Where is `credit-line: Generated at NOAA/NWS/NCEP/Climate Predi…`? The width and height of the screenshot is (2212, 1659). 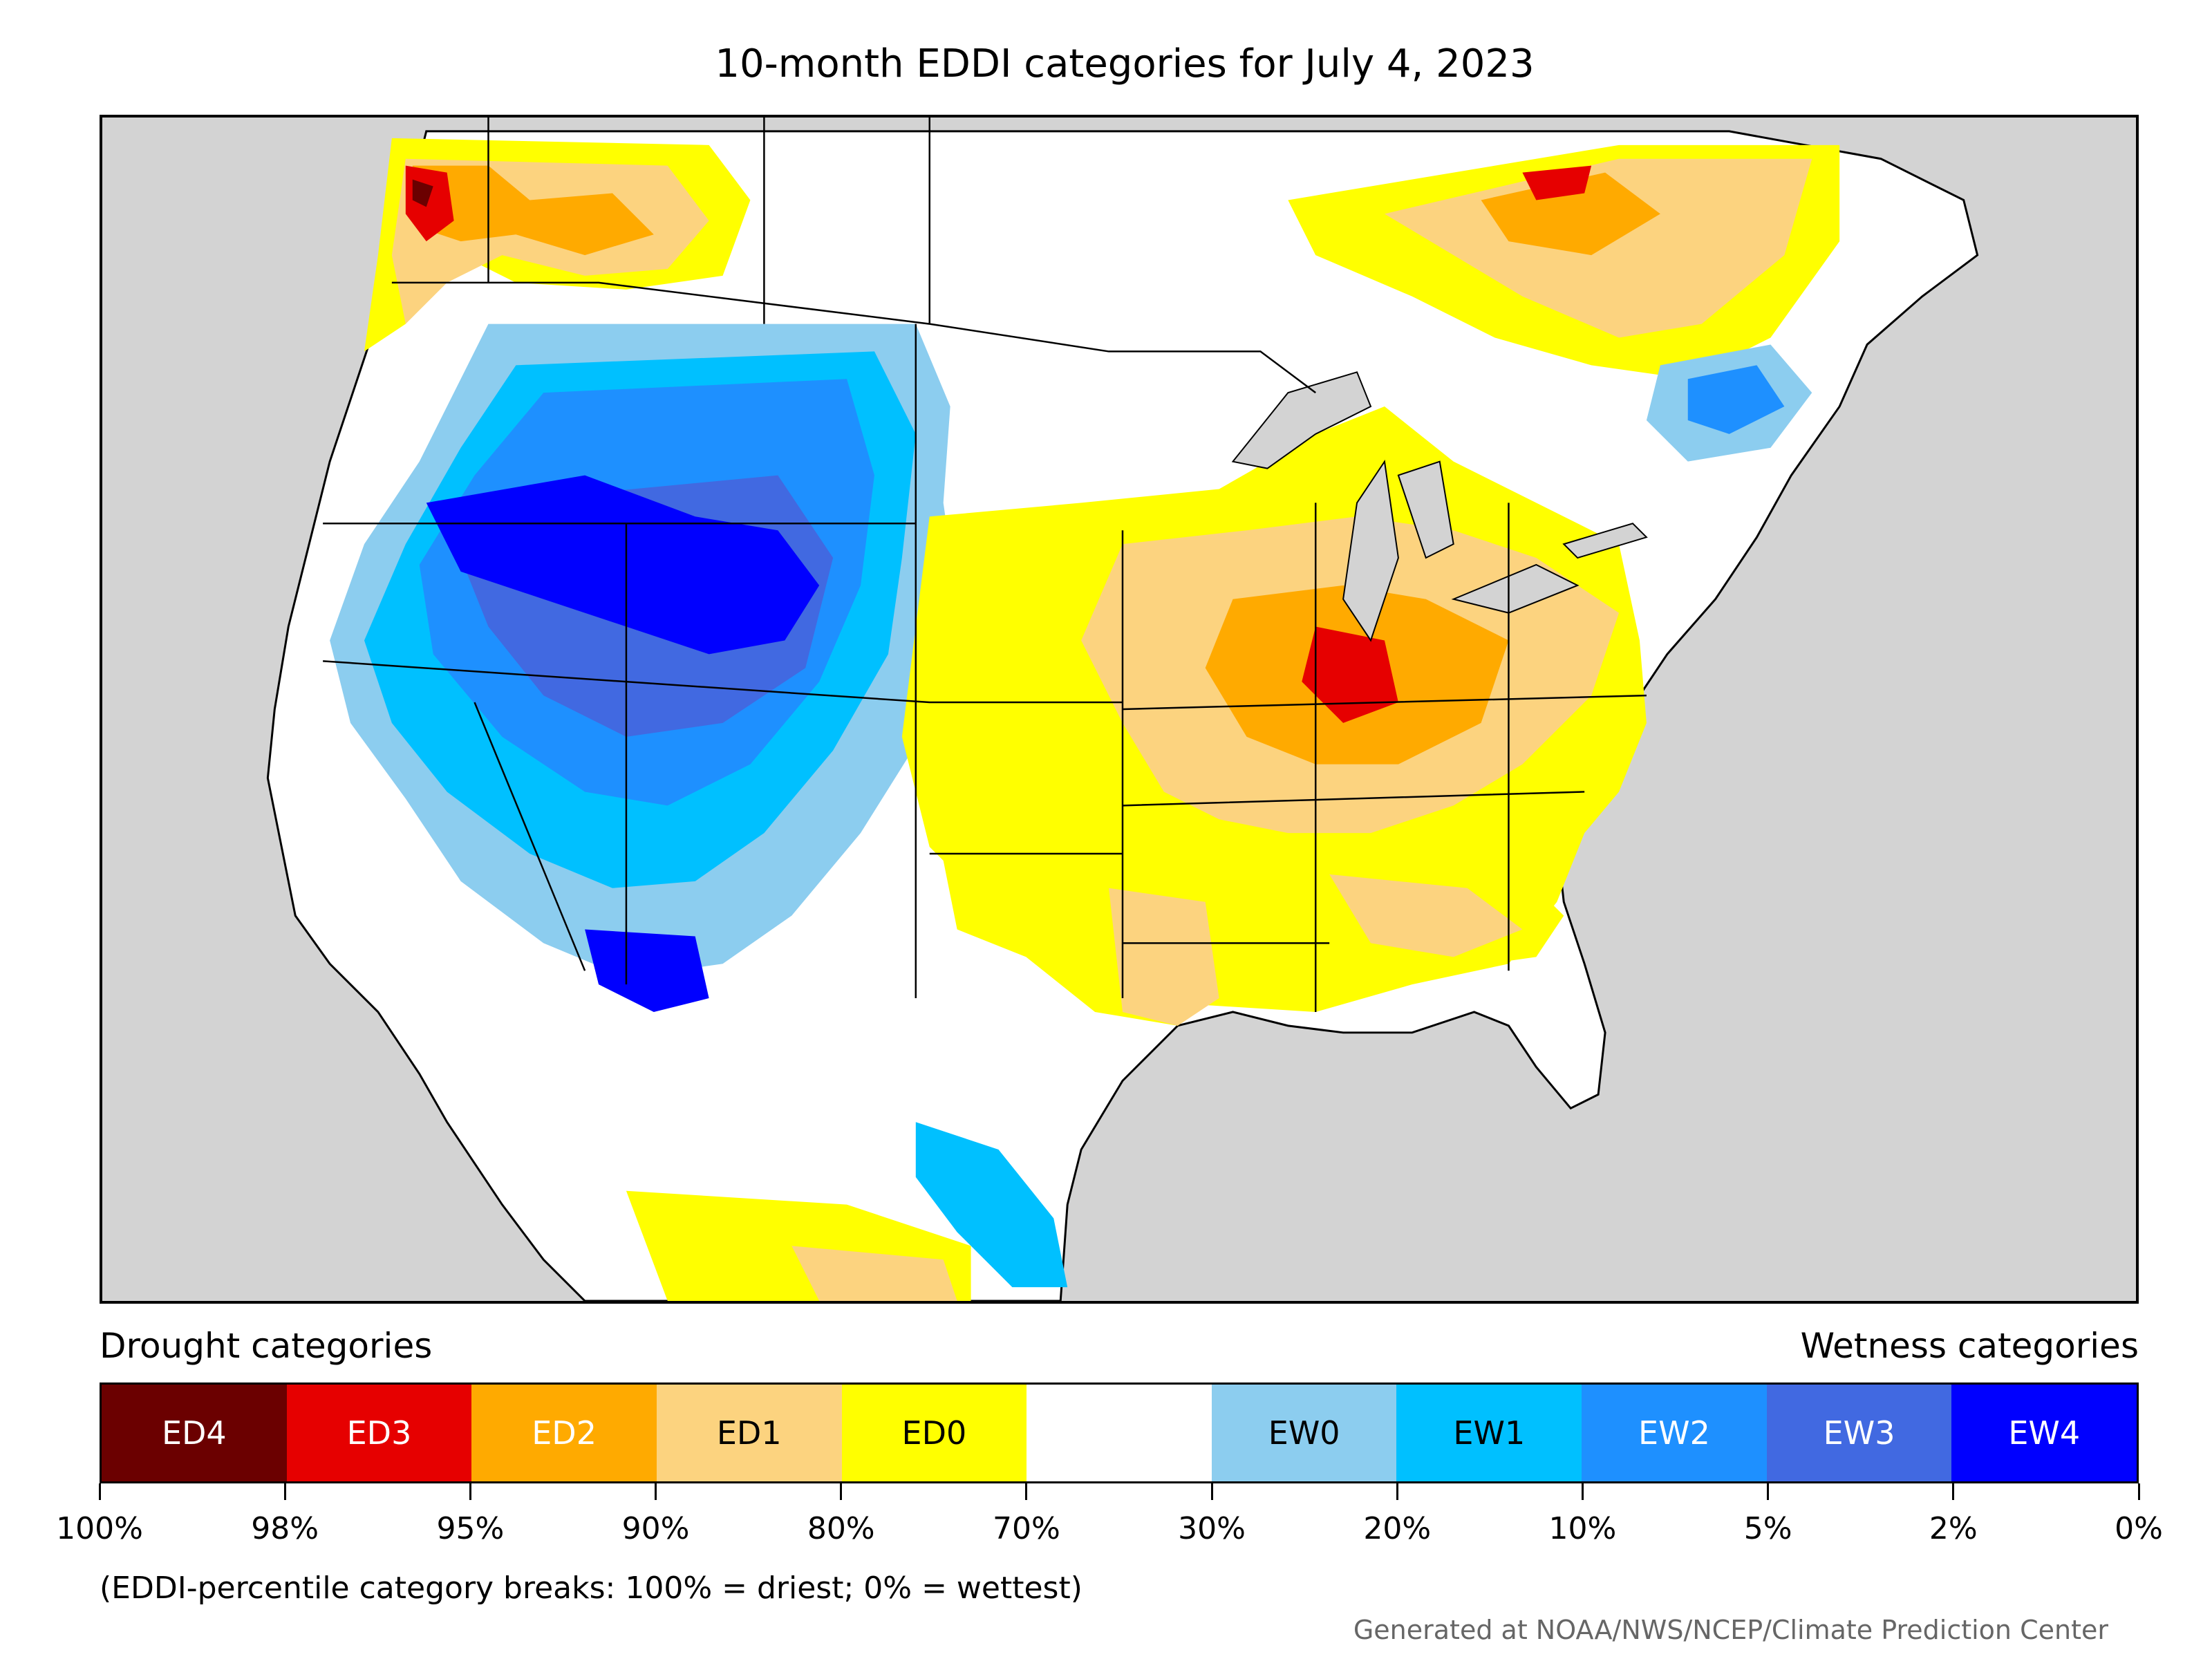 credit-line: Generated at NOAA/NWS/NCEP/Climate Predi… is located at coordinates (1731, 1630).